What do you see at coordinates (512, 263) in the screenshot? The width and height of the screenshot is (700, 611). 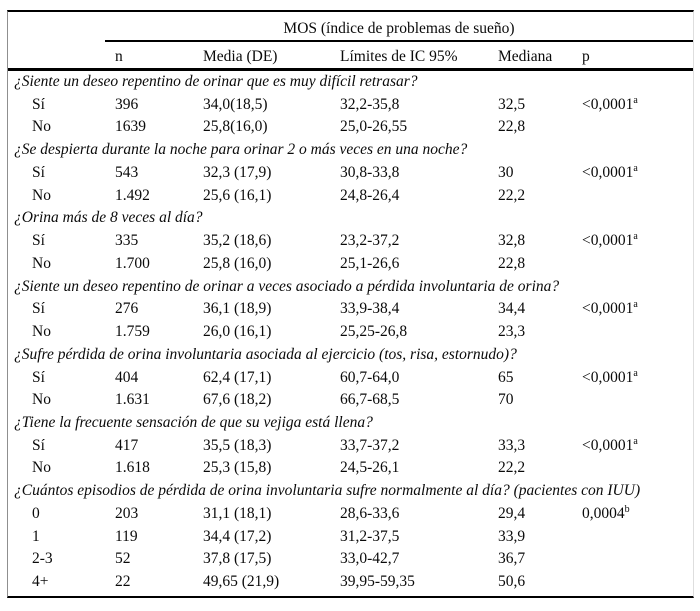 I see `cell-mediana: 22,8` at bounding box center [512, 263].